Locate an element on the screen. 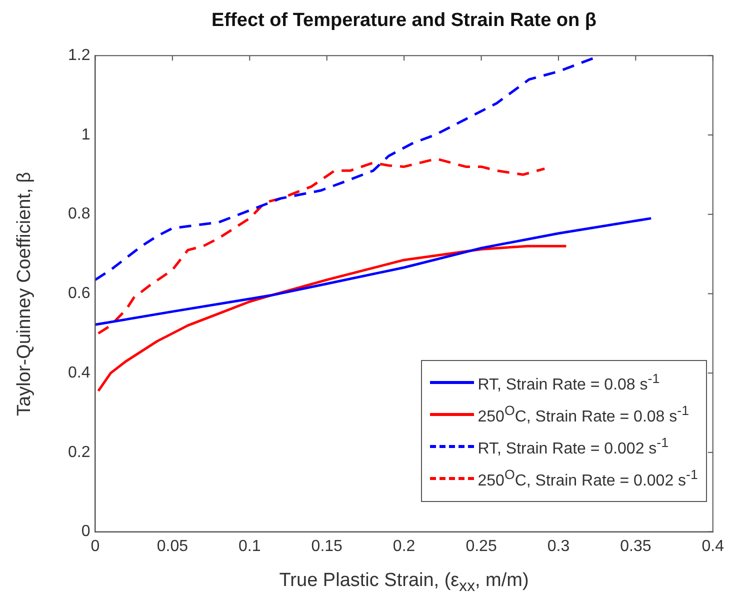 Image resolution: width=754 pixels, height=615 pixels. x-tick-label: 0.1 is located at coordinates (249, 546).